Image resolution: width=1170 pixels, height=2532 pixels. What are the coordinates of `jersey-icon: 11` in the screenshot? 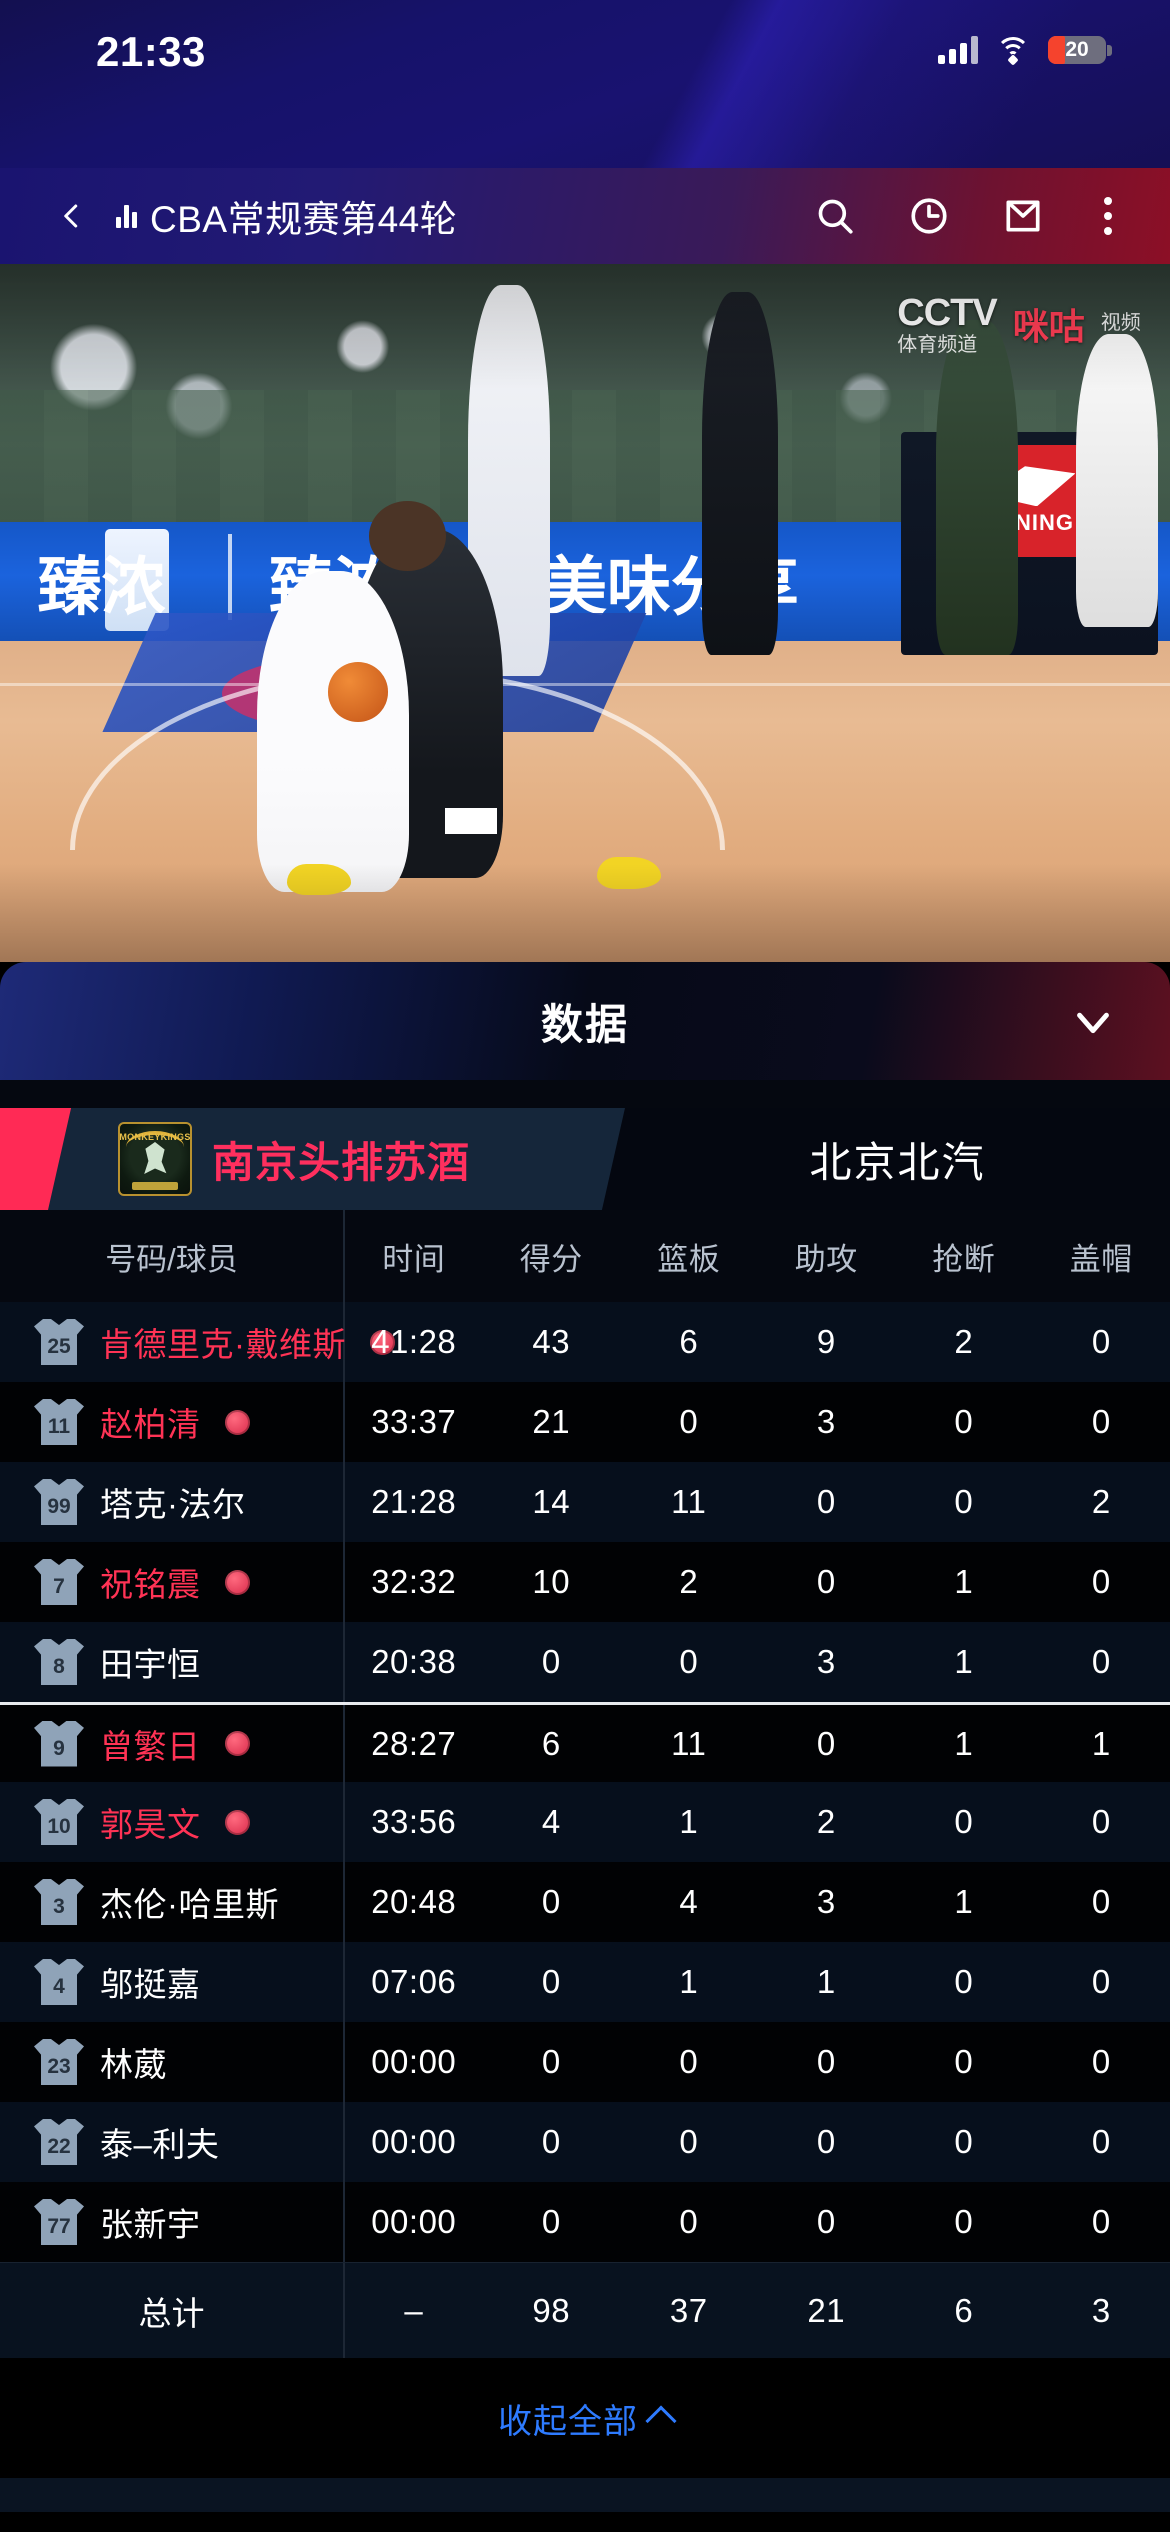 It's located at (59, 1422).